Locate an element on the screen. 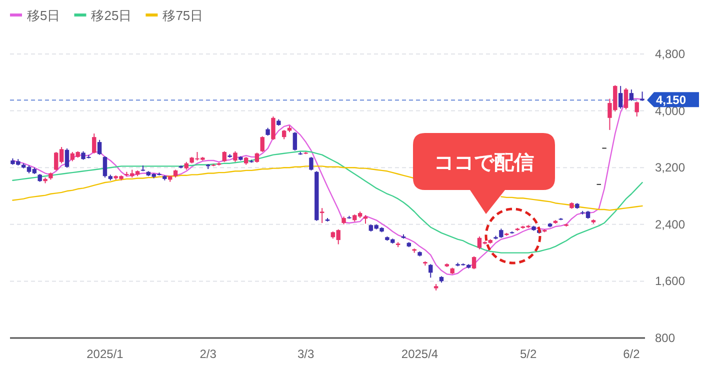 Image resolution: width=701 pixels, height=369 pixels. legend-label: 移25日 is located at coordinates (111, 15).